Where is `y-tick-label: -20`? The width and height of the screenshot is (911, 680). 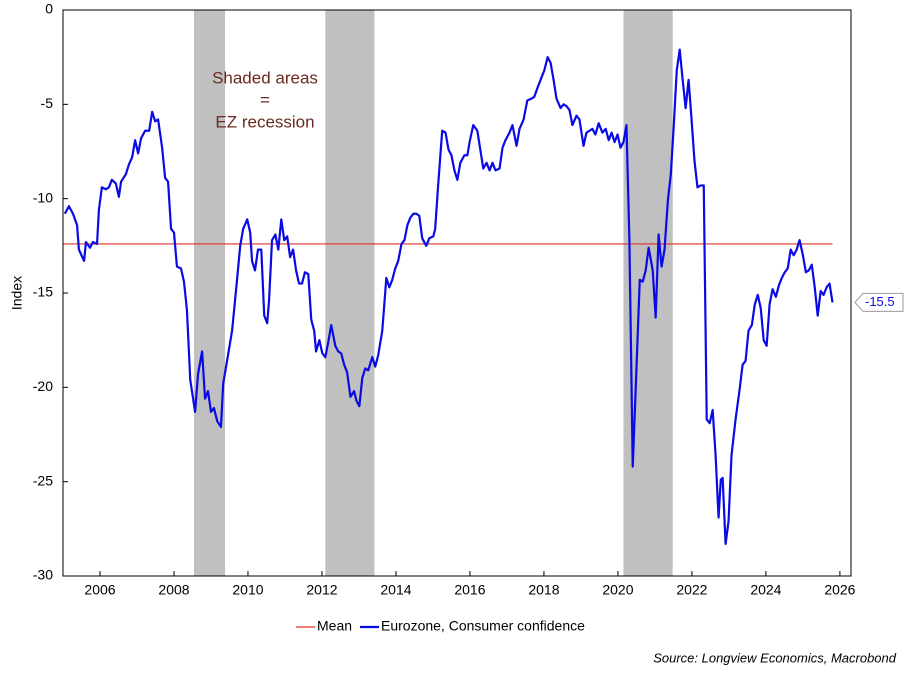
y-tick-label: -20 is located at coordinates (43, 386).